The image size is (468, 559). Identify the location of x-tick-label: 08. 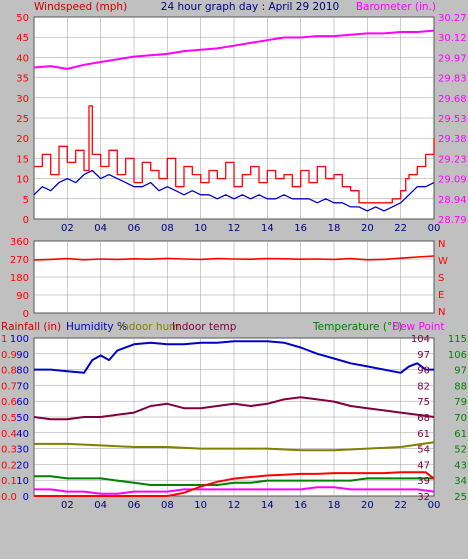
(167, 505).